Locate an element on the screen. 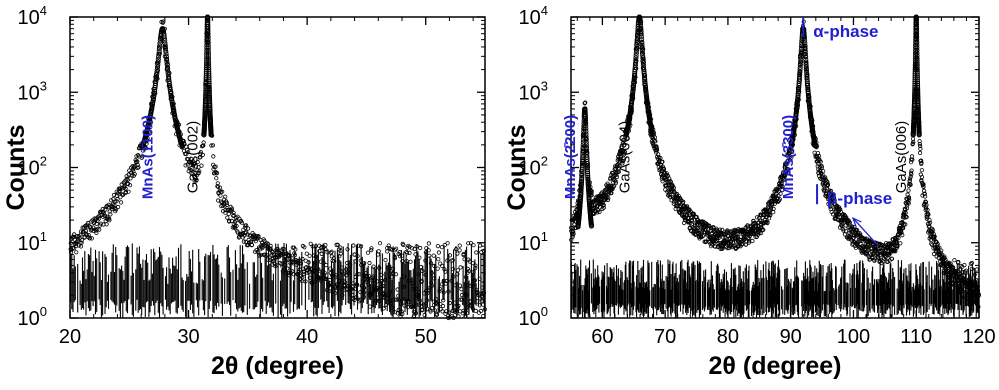 The width and height of the screenshot is (999, 390). x-tick-label: 20 is located at coordinates (70, 337).